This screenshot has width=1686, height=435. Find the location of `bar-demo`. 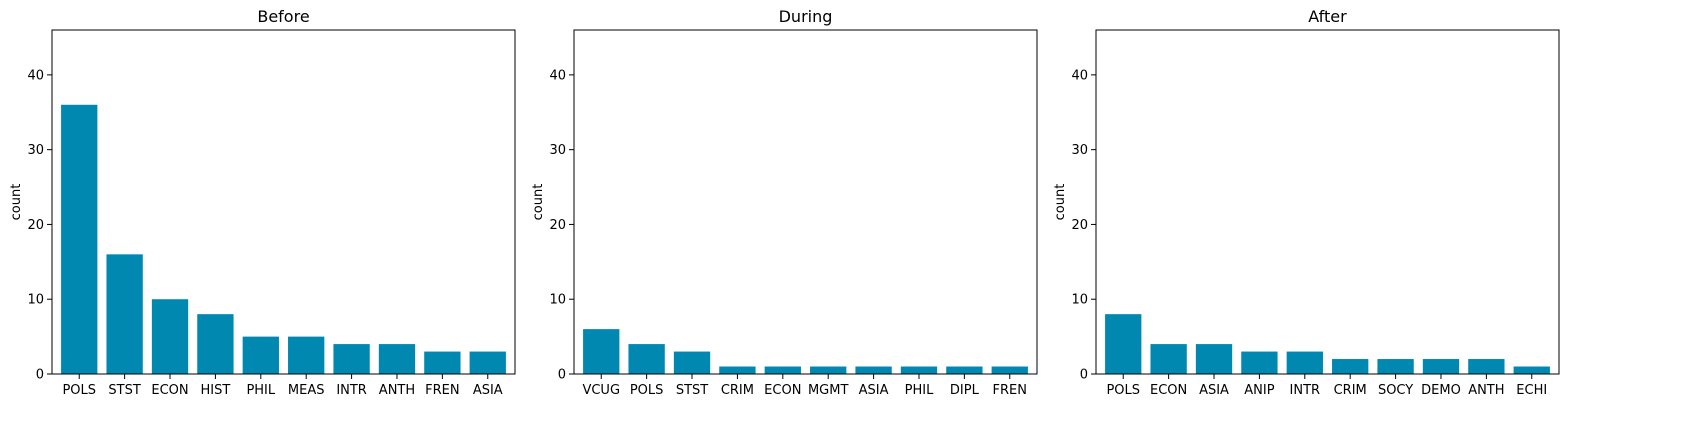

bar-demo is located at coordinates (1441, 366).